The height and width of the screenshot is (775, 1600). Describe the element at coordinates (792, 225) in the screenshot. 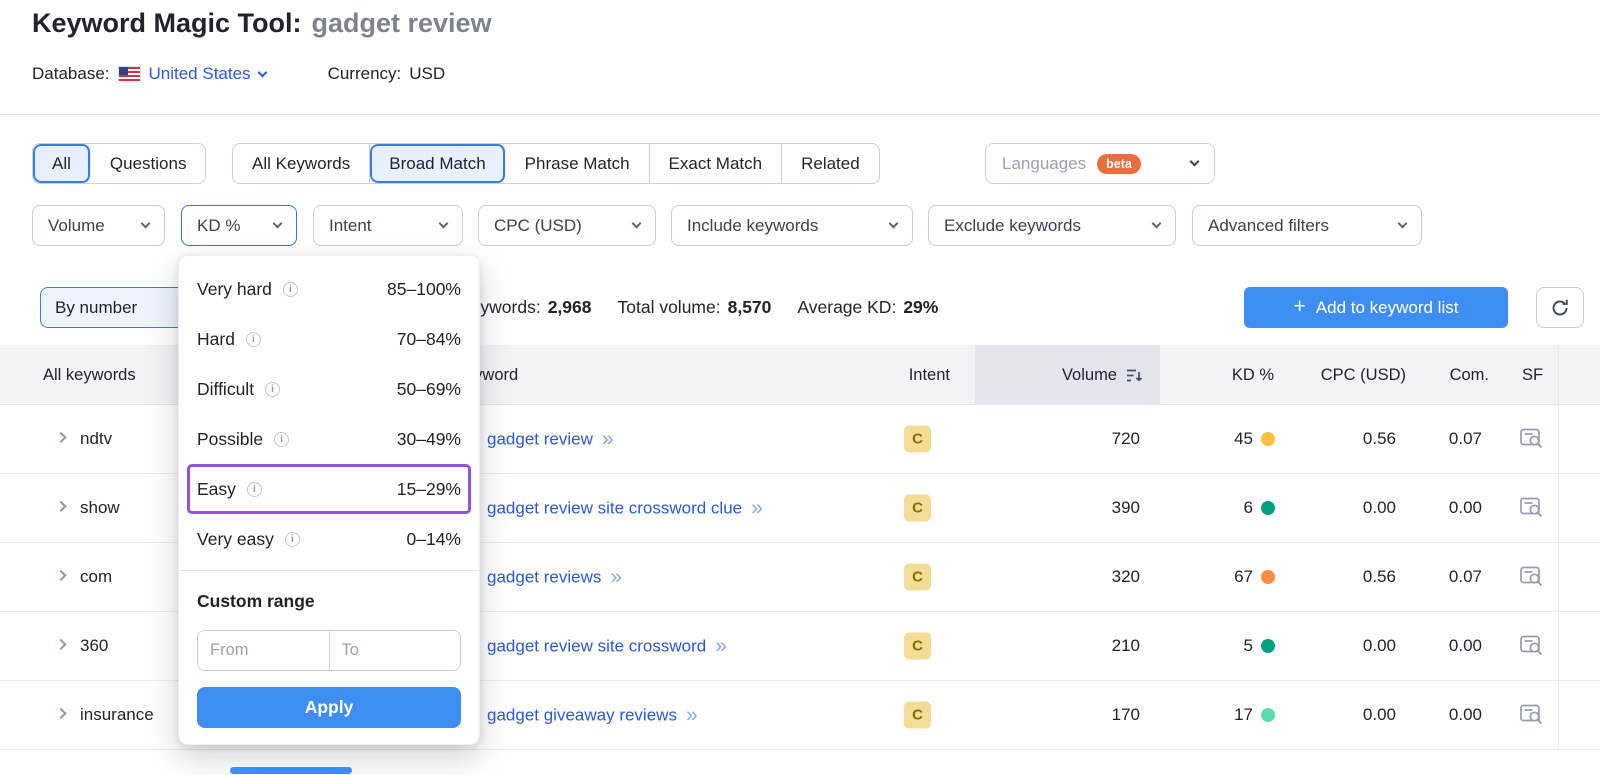

I see `filter-include-keywords: Include keywords` at that location.